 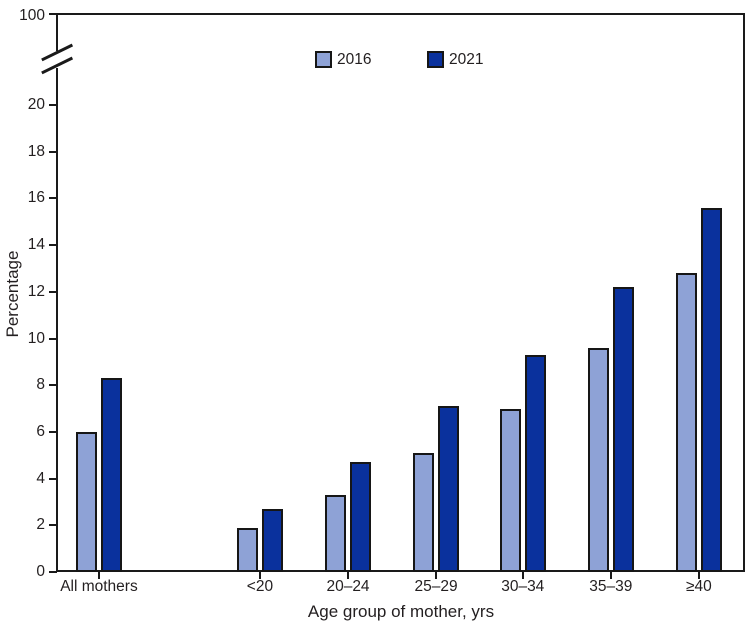 What do you see at coordinates (99, 586) in the screenshot?
I see `x-tick-label-0: All mothers` at bounding box center [99, 586].